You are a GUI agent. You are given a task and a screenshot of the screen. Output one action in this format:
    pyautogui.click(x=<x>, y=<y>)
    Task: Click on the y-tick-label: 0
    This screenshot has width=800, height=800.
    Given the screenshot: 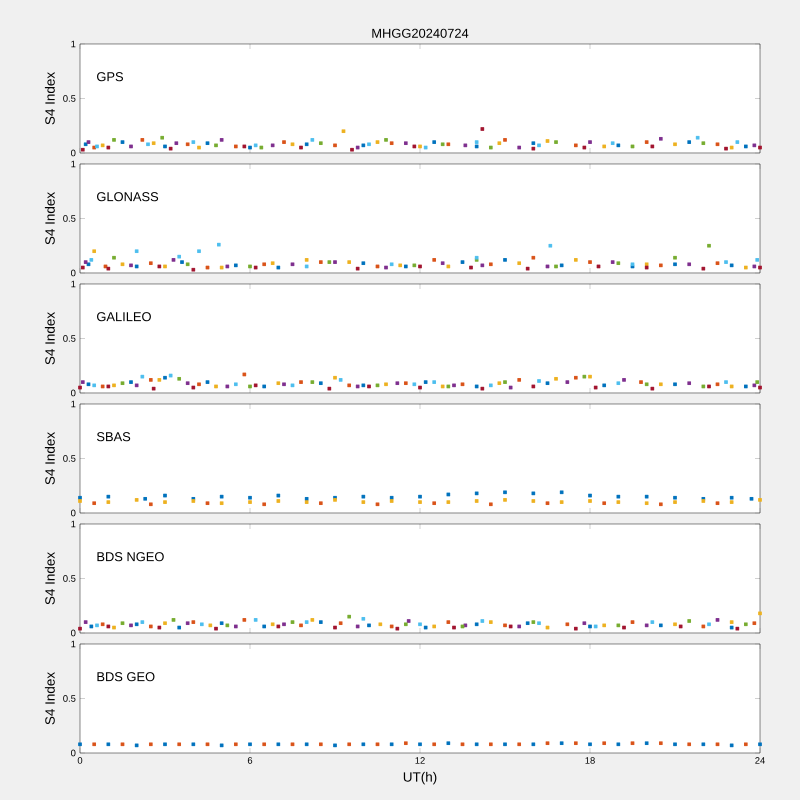 What is the action you would take?
    pyautogui.click(x=73, y=513)
    